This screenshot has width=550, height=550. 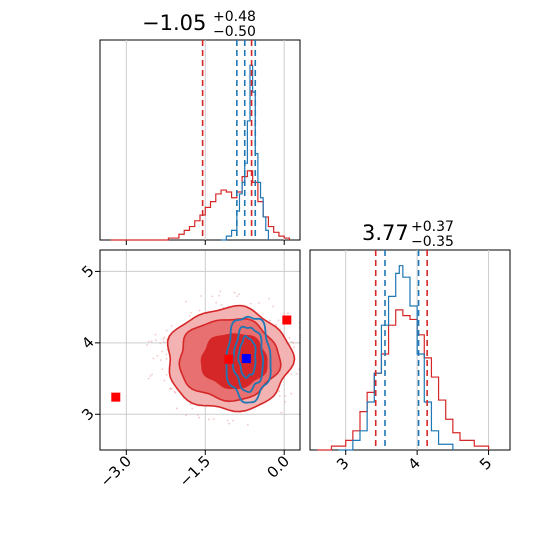 I want to click on right-x-tick-label-2: 5, so click(x=485, y=463).